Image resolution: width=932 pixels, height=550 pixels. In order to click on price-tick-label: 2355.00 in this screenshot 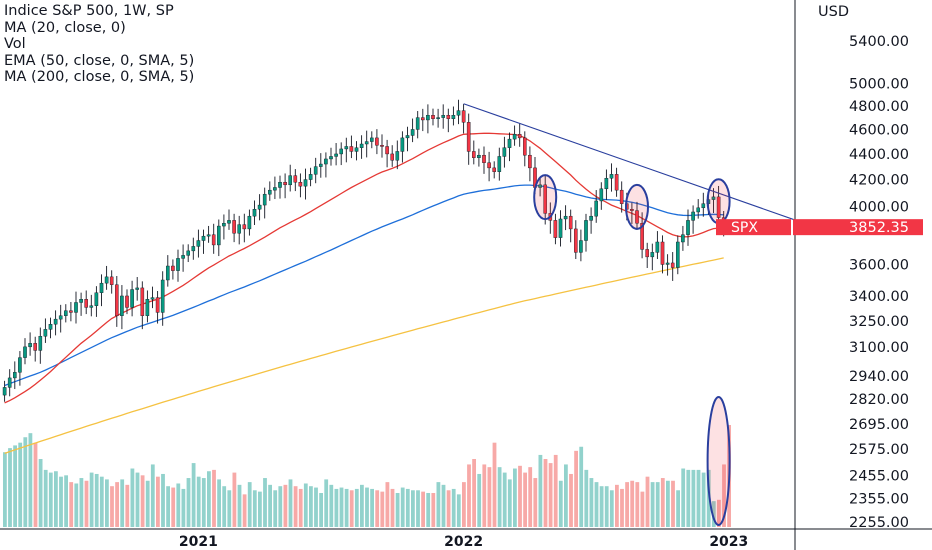, I will do `click(879, 499)`.